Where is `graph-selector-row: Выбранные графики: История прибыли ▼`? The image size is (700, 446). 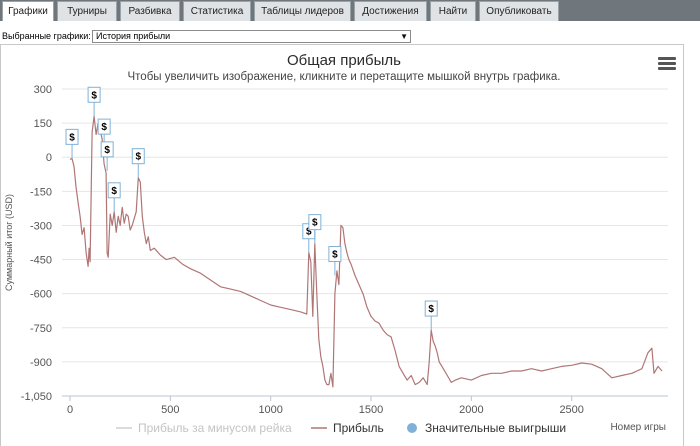
graph-selector-row: Выбранные графики: История прибыли ▼ is located at coordinates (350, 37).